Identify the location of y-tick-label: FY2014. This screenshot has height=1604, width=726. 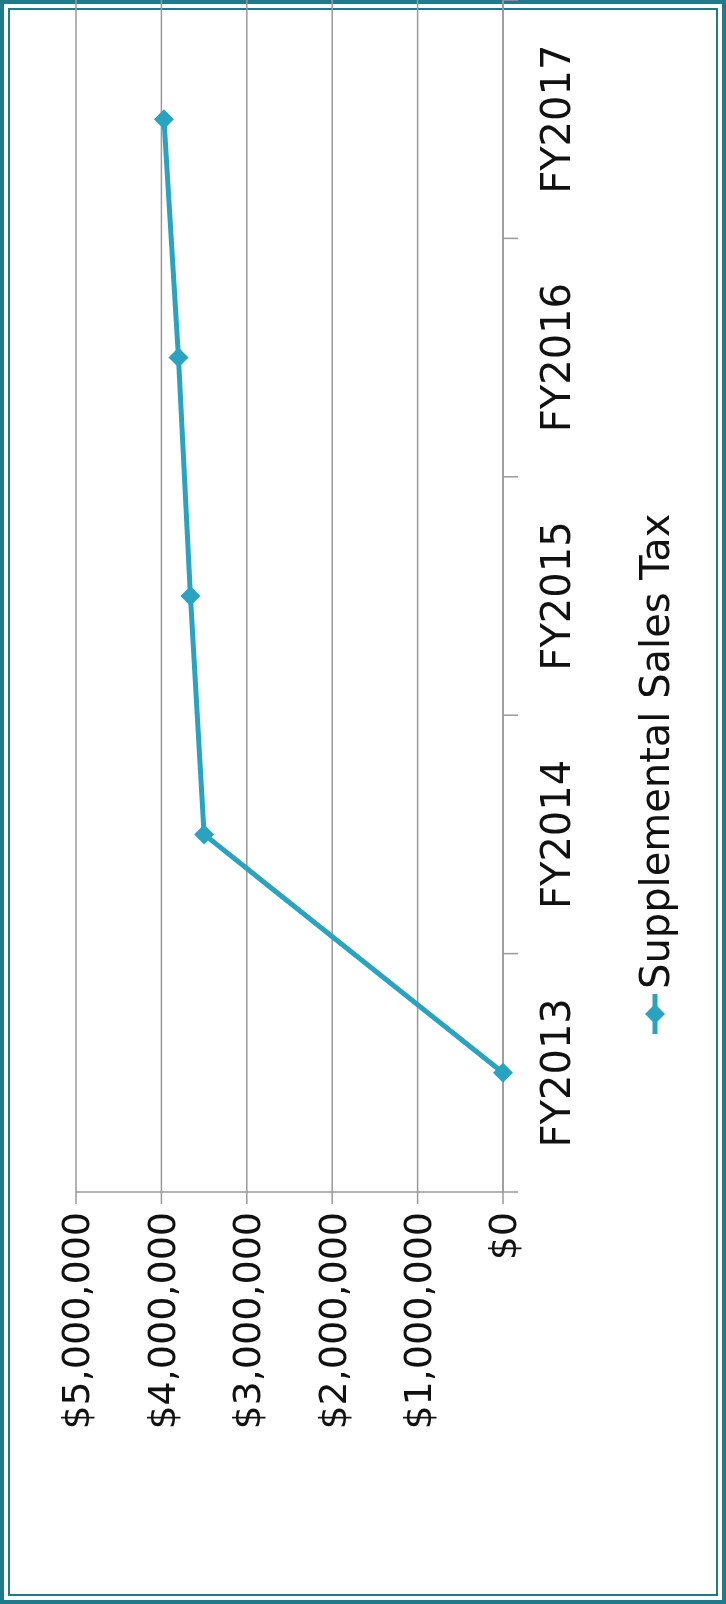
(556, 834).